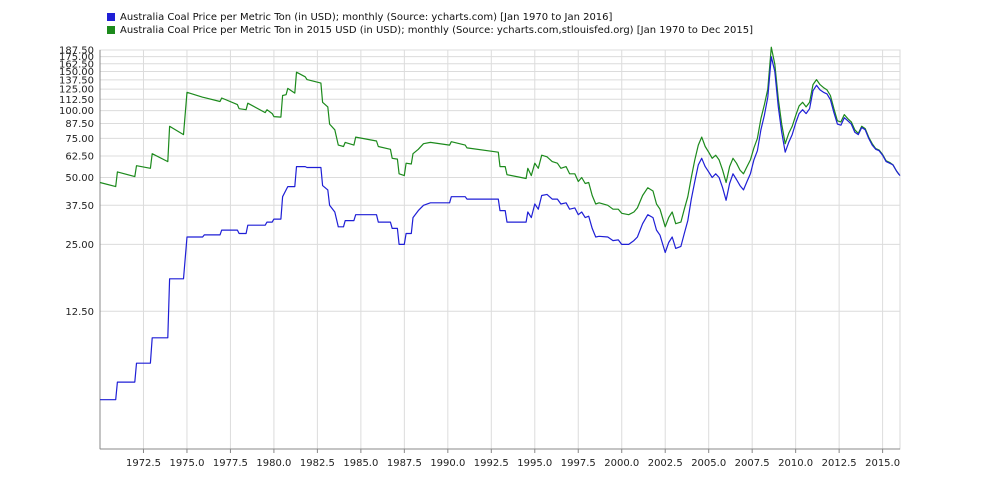  Describe the element at coordinates (76, 72) in the screenshot. I see `y-tick-label: 150.00` at that location.